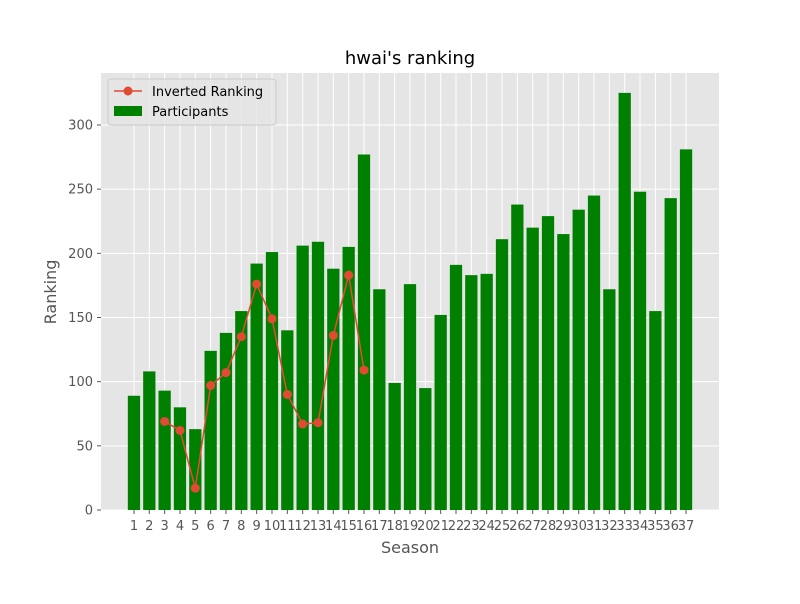  I want to click on legend-bar-swatch, so click(128, 111).